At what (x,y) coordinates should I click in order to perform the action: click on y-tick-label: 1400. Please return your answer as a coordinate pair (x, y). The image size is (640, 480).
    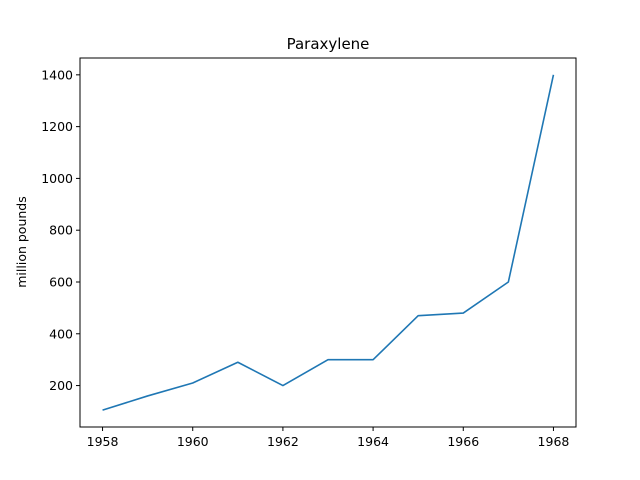
    Looking at the image, I should click on (57, 74).